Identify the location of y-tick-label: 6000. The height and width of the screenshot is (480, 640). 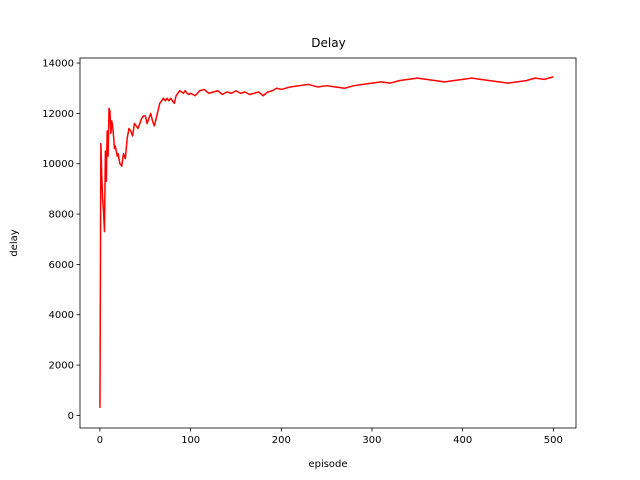
(61, 265).